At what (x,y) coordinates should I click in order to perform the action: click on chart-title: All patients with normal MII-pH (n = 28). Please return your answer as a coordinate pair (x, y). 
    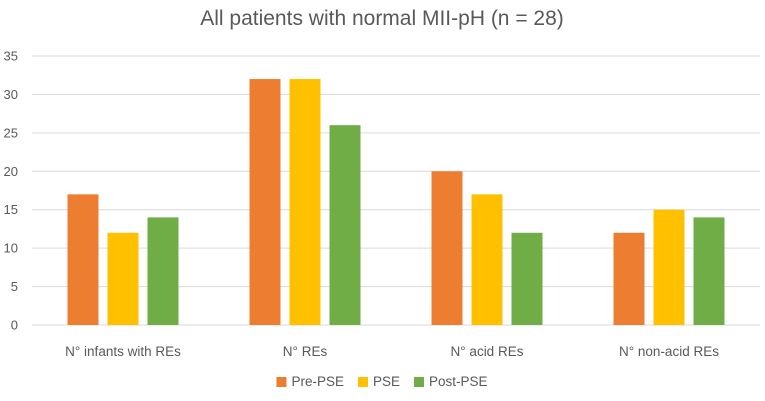
    Looking at the image, I should click on (382, 18).